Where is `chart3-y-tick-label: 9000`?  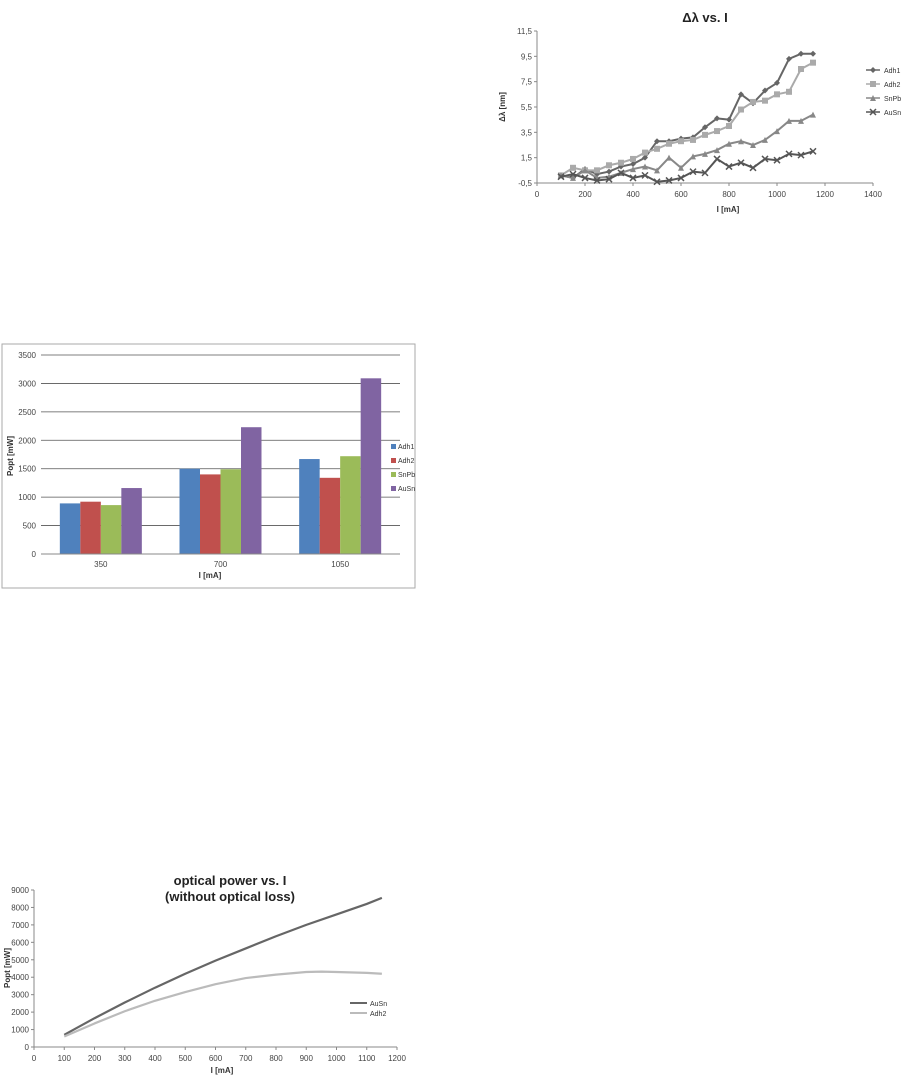 chart3-y-tick-label: 9000 is located at coordinates (20, 890).